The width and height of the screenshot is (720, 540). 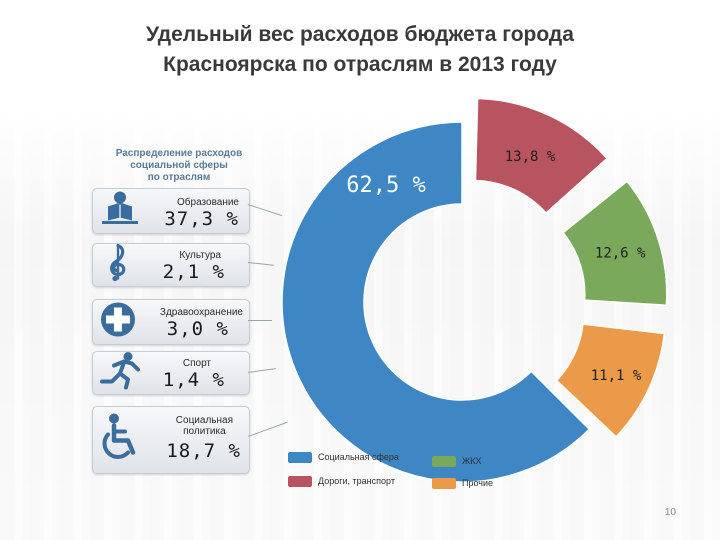 What do you see at coordinates (670, 512) in the screenshot?
I see `page-number: 10` at bounding box center [670, 512].